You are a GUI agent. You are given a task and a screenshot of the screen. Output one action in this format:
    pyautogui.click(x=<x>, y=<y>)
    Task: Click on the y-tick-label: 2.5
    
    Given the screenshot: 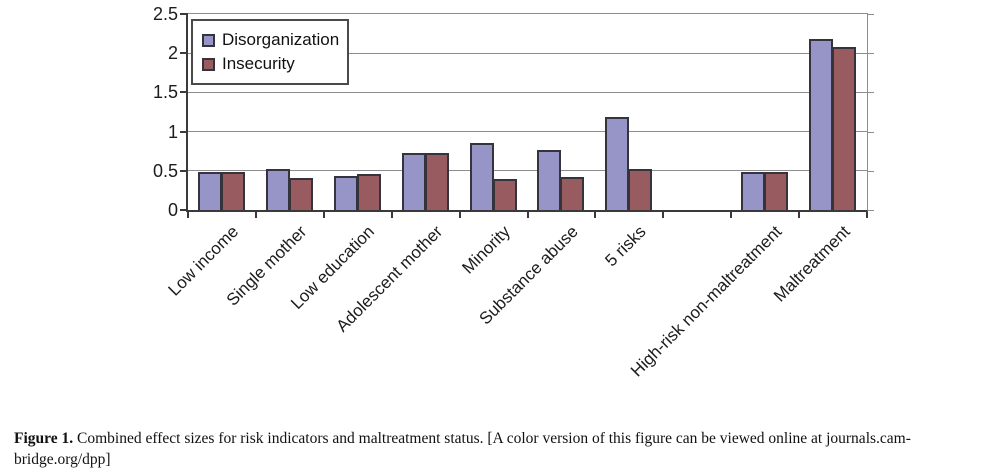 What is the action you would take?
    pyautogui.click(x=165, y=14)
    